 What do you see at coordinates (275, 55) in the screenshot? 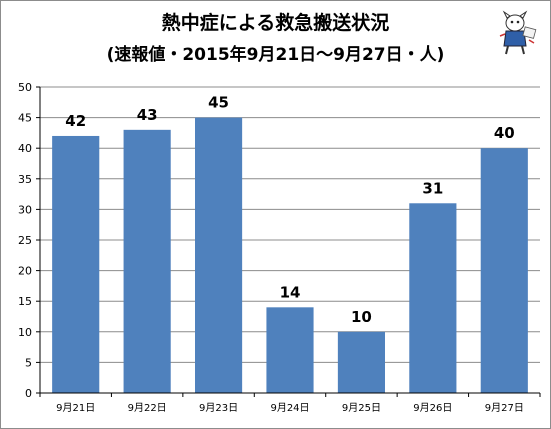
I see `chart-subtitle: (速報値・2015年9月21日～9月27日・人)` at bounding box center [275, 55].